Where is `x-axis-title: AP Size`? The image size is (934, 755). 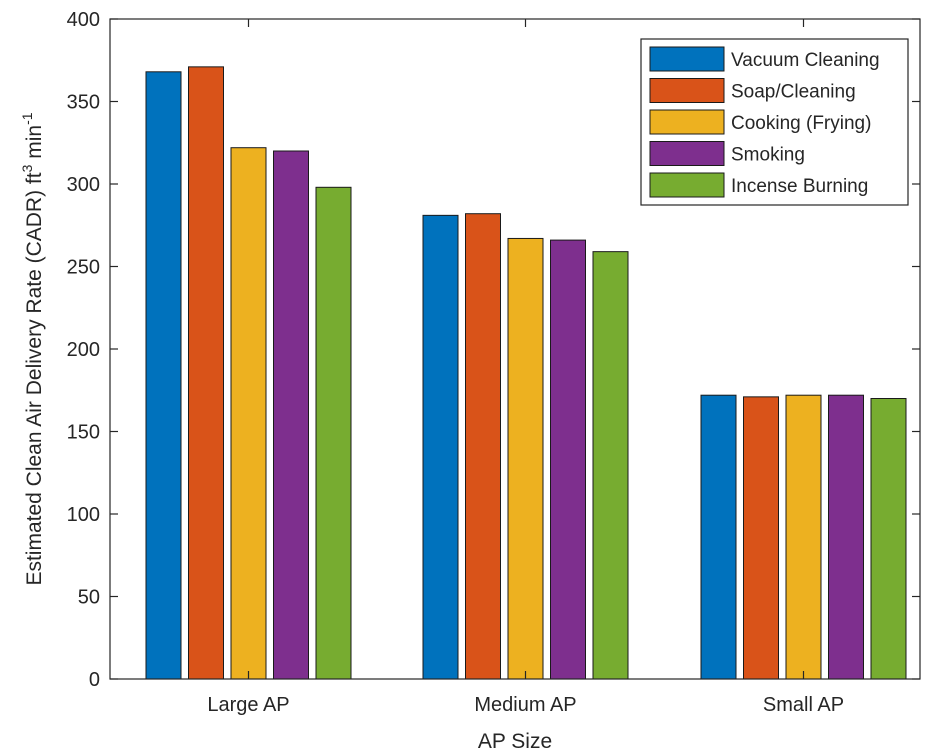 x-axis-title: AP Size is located at coordinates (515, 741).